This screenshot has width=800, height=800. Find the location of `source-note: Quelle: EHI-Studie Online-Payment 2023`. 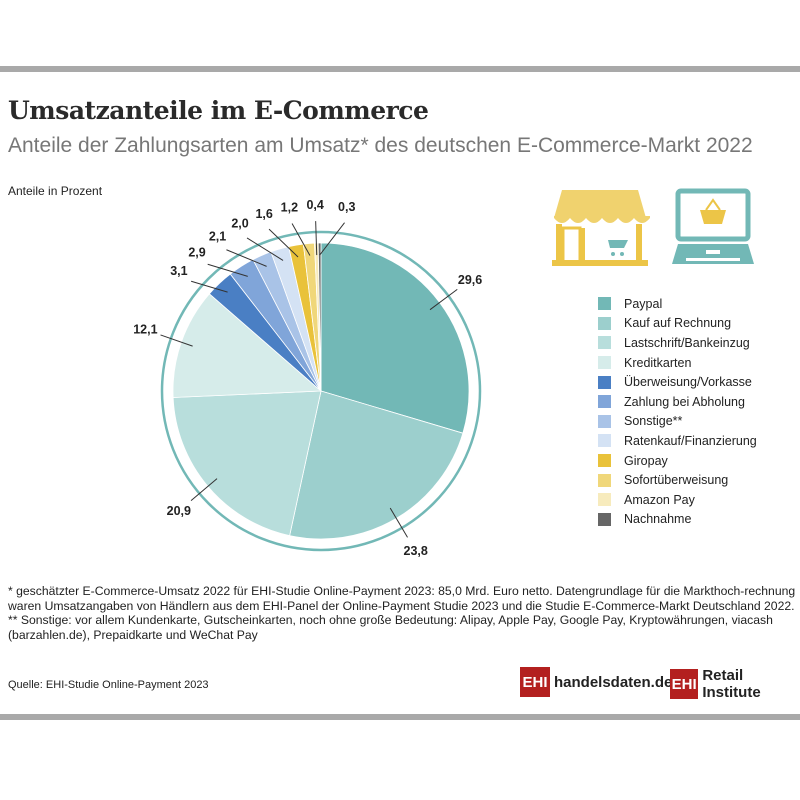

source-note: Quelle: EHI-Studie Online-Payment 2023 is located at coordinates (108, 685).